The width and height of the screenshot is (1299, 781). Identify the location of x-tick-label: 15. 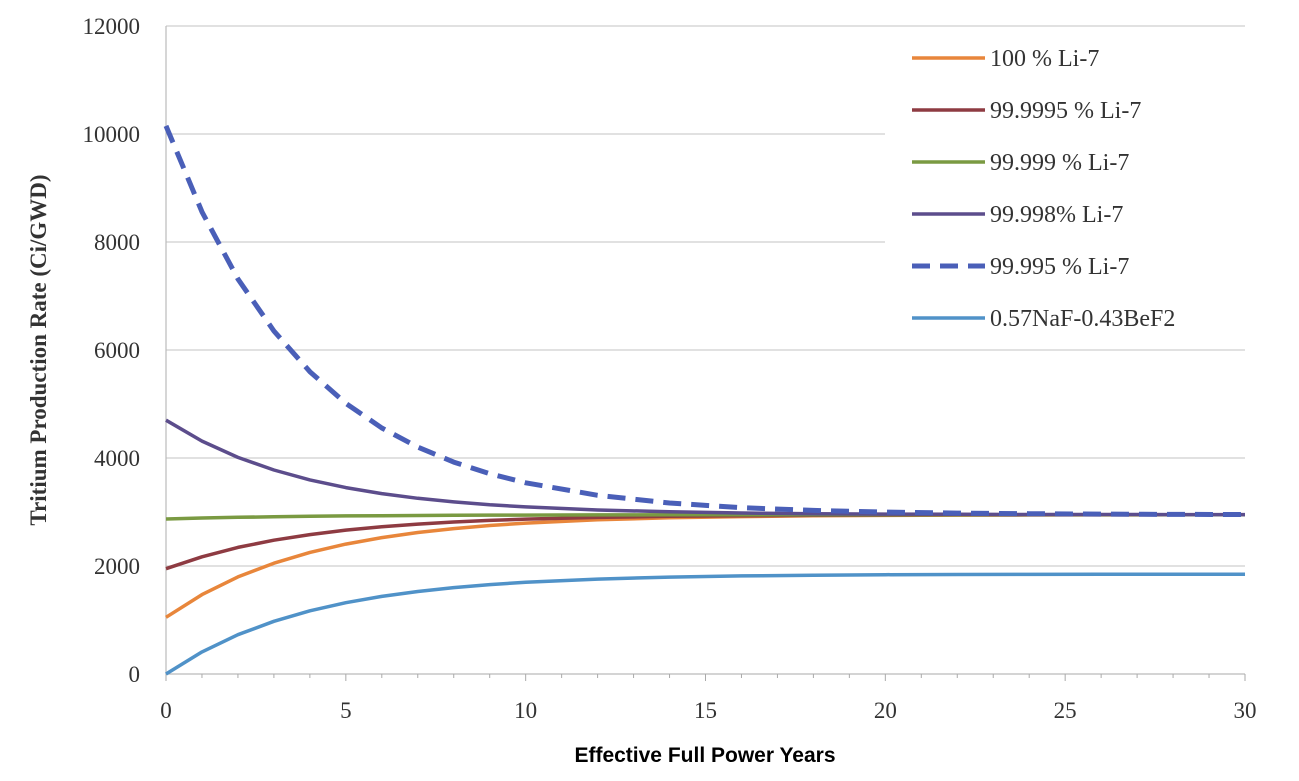
(705, 710).